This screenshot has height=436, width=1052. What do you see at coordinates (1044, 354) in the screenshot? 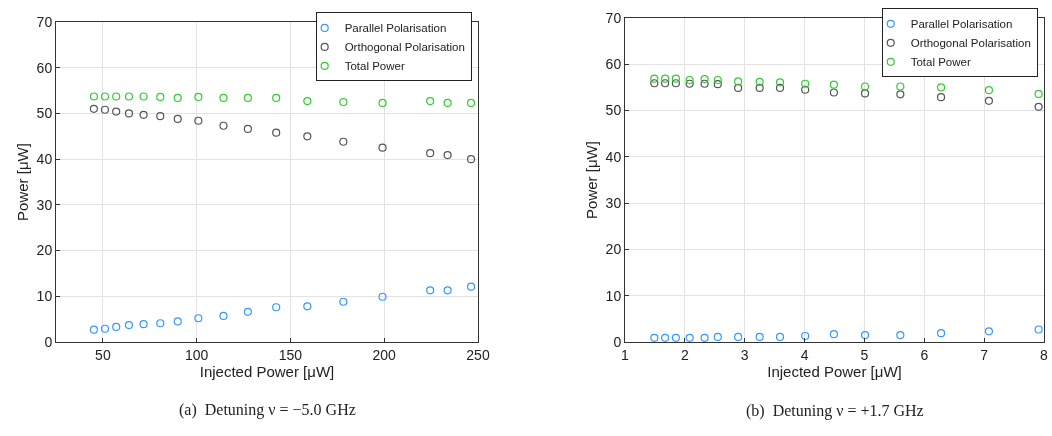
I see `x-tick-label: 8` at bounding box center [1044, 354].